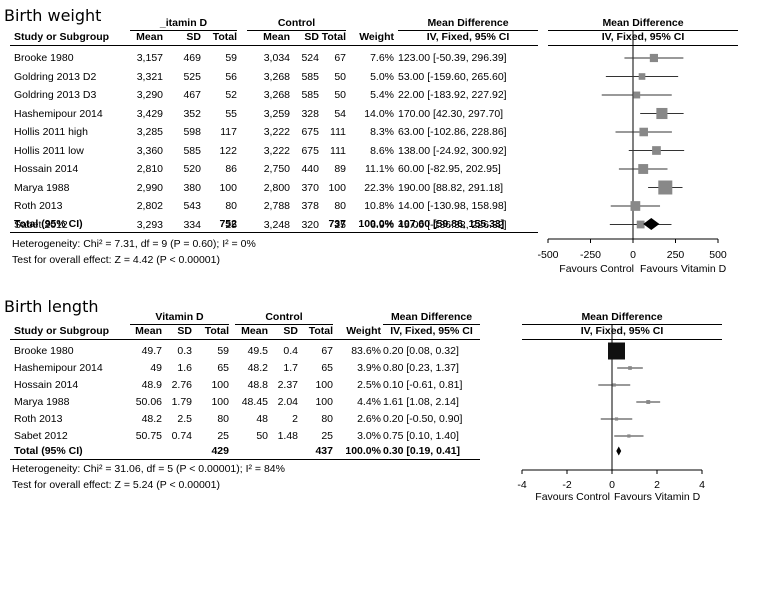  I want to click on cell-n2: 65, so click(327, 368).